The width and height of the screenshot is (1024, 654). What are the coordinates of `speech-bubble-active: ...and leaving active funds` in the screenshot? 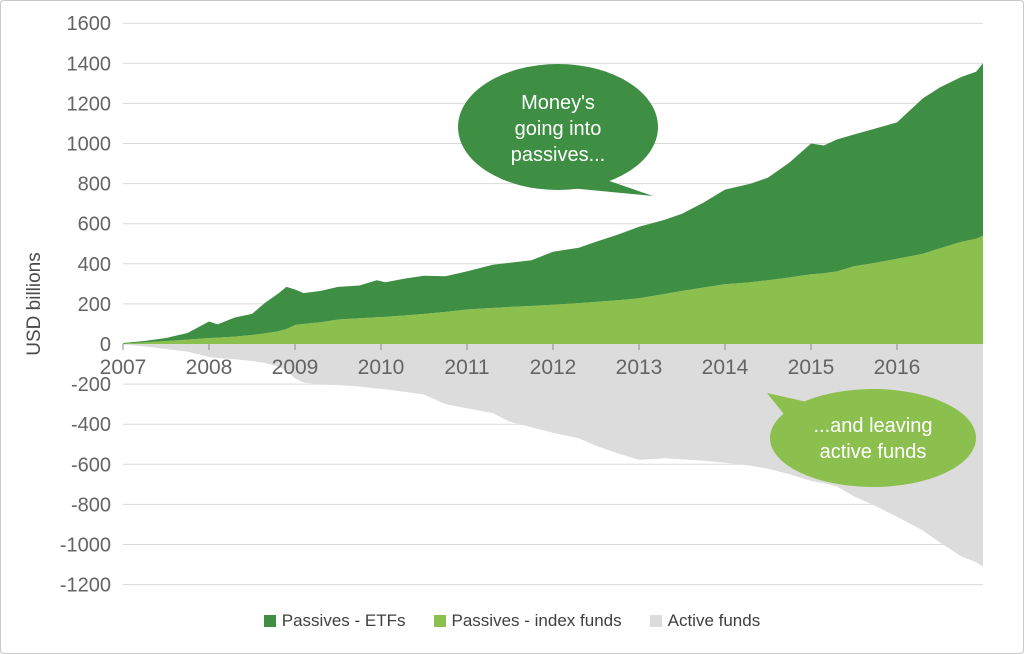 It's located at (871, 438).